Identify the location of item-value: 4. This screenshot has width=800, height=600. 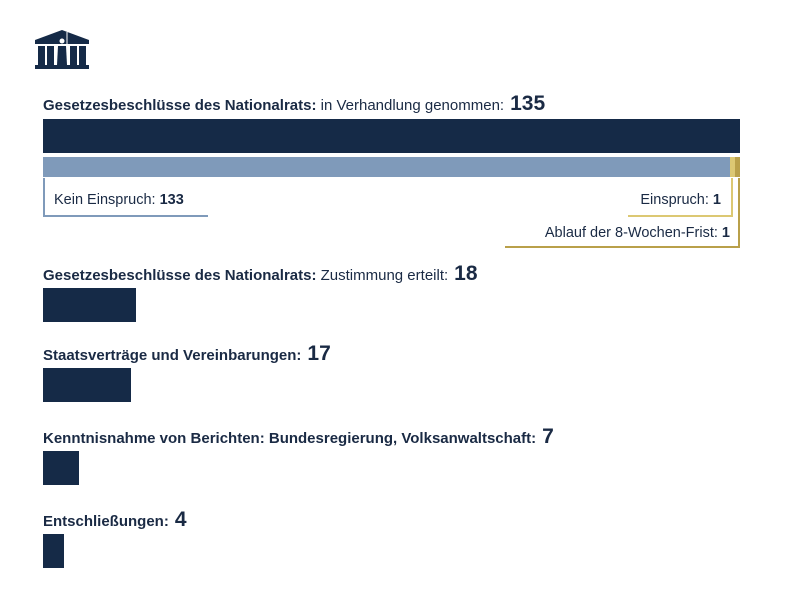
(180, 519).